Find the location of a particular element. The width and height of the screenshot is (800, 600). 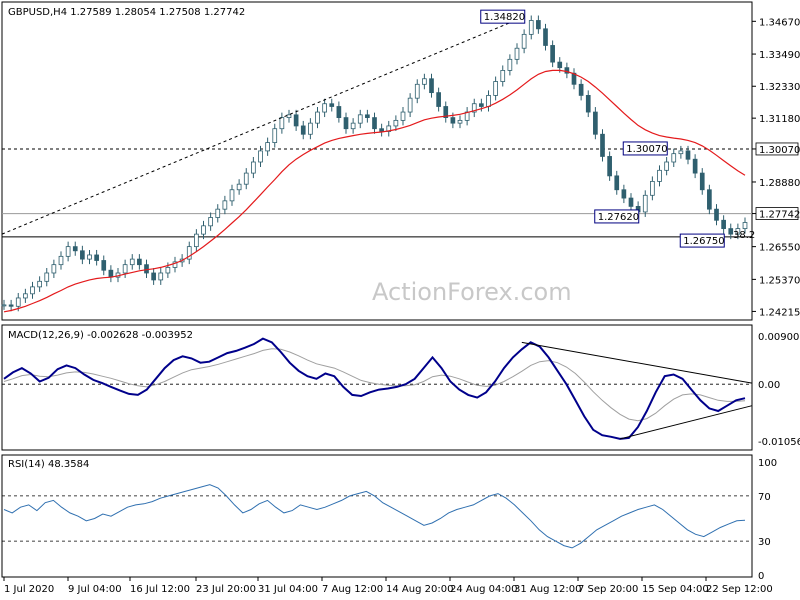

price-axis-label: 1.33490 is located at coordinates (779, 55).